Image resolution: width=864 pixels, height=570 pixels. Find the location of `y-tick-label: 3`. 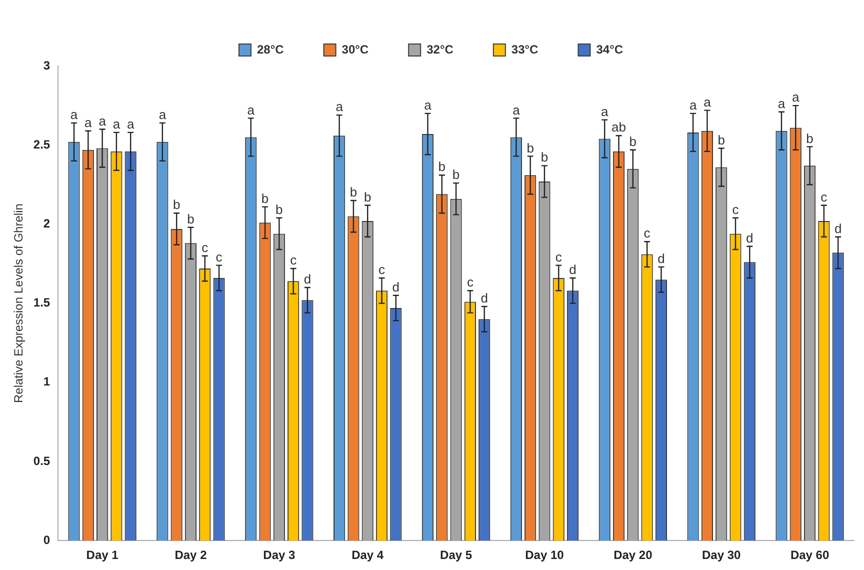

y-tick-label: 3 is located at coordinates (46, 65).